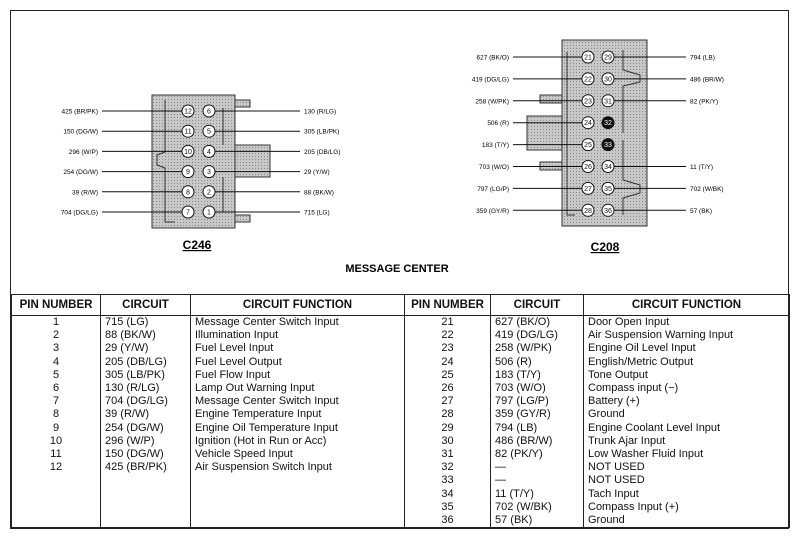 The width and height of the screenshot is (800, 539). What do you see at coordinates (686, 349) in the screenshot?
I see `circuit-function: Engine Oil Level Input` at bounding box center [686, 349].